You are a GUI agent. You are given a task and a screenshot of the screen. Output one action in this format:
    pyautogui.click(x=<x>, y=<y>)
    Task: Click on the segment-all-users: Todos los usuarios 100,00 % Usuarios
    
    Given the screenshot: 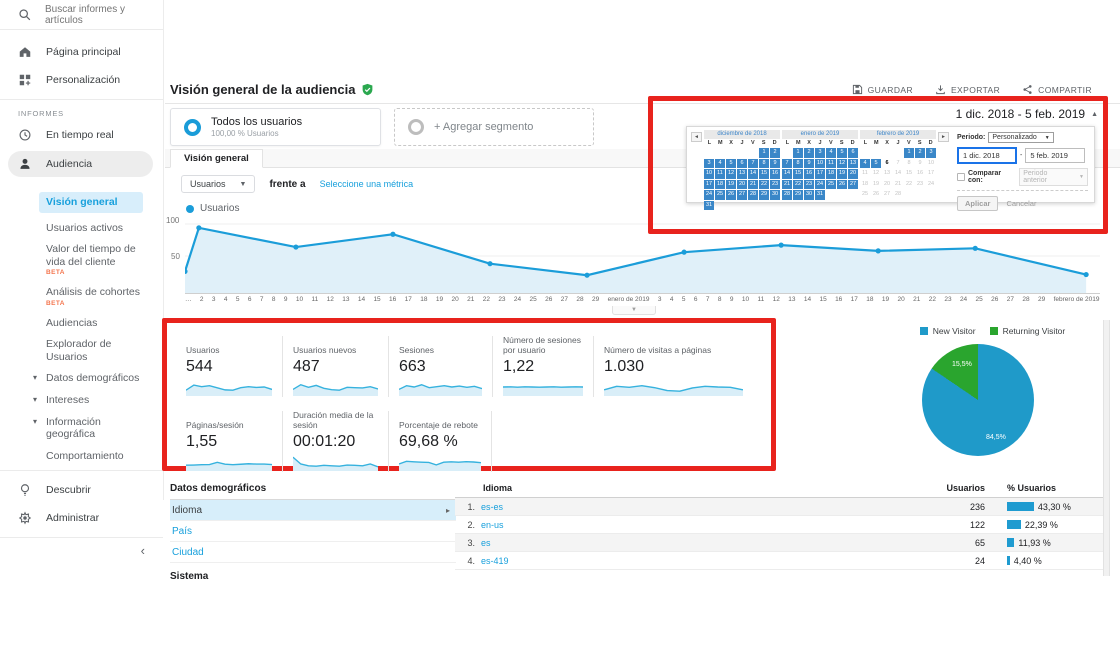 What is the action you would take?
    pyautogui.click(x=275, y=127)
    